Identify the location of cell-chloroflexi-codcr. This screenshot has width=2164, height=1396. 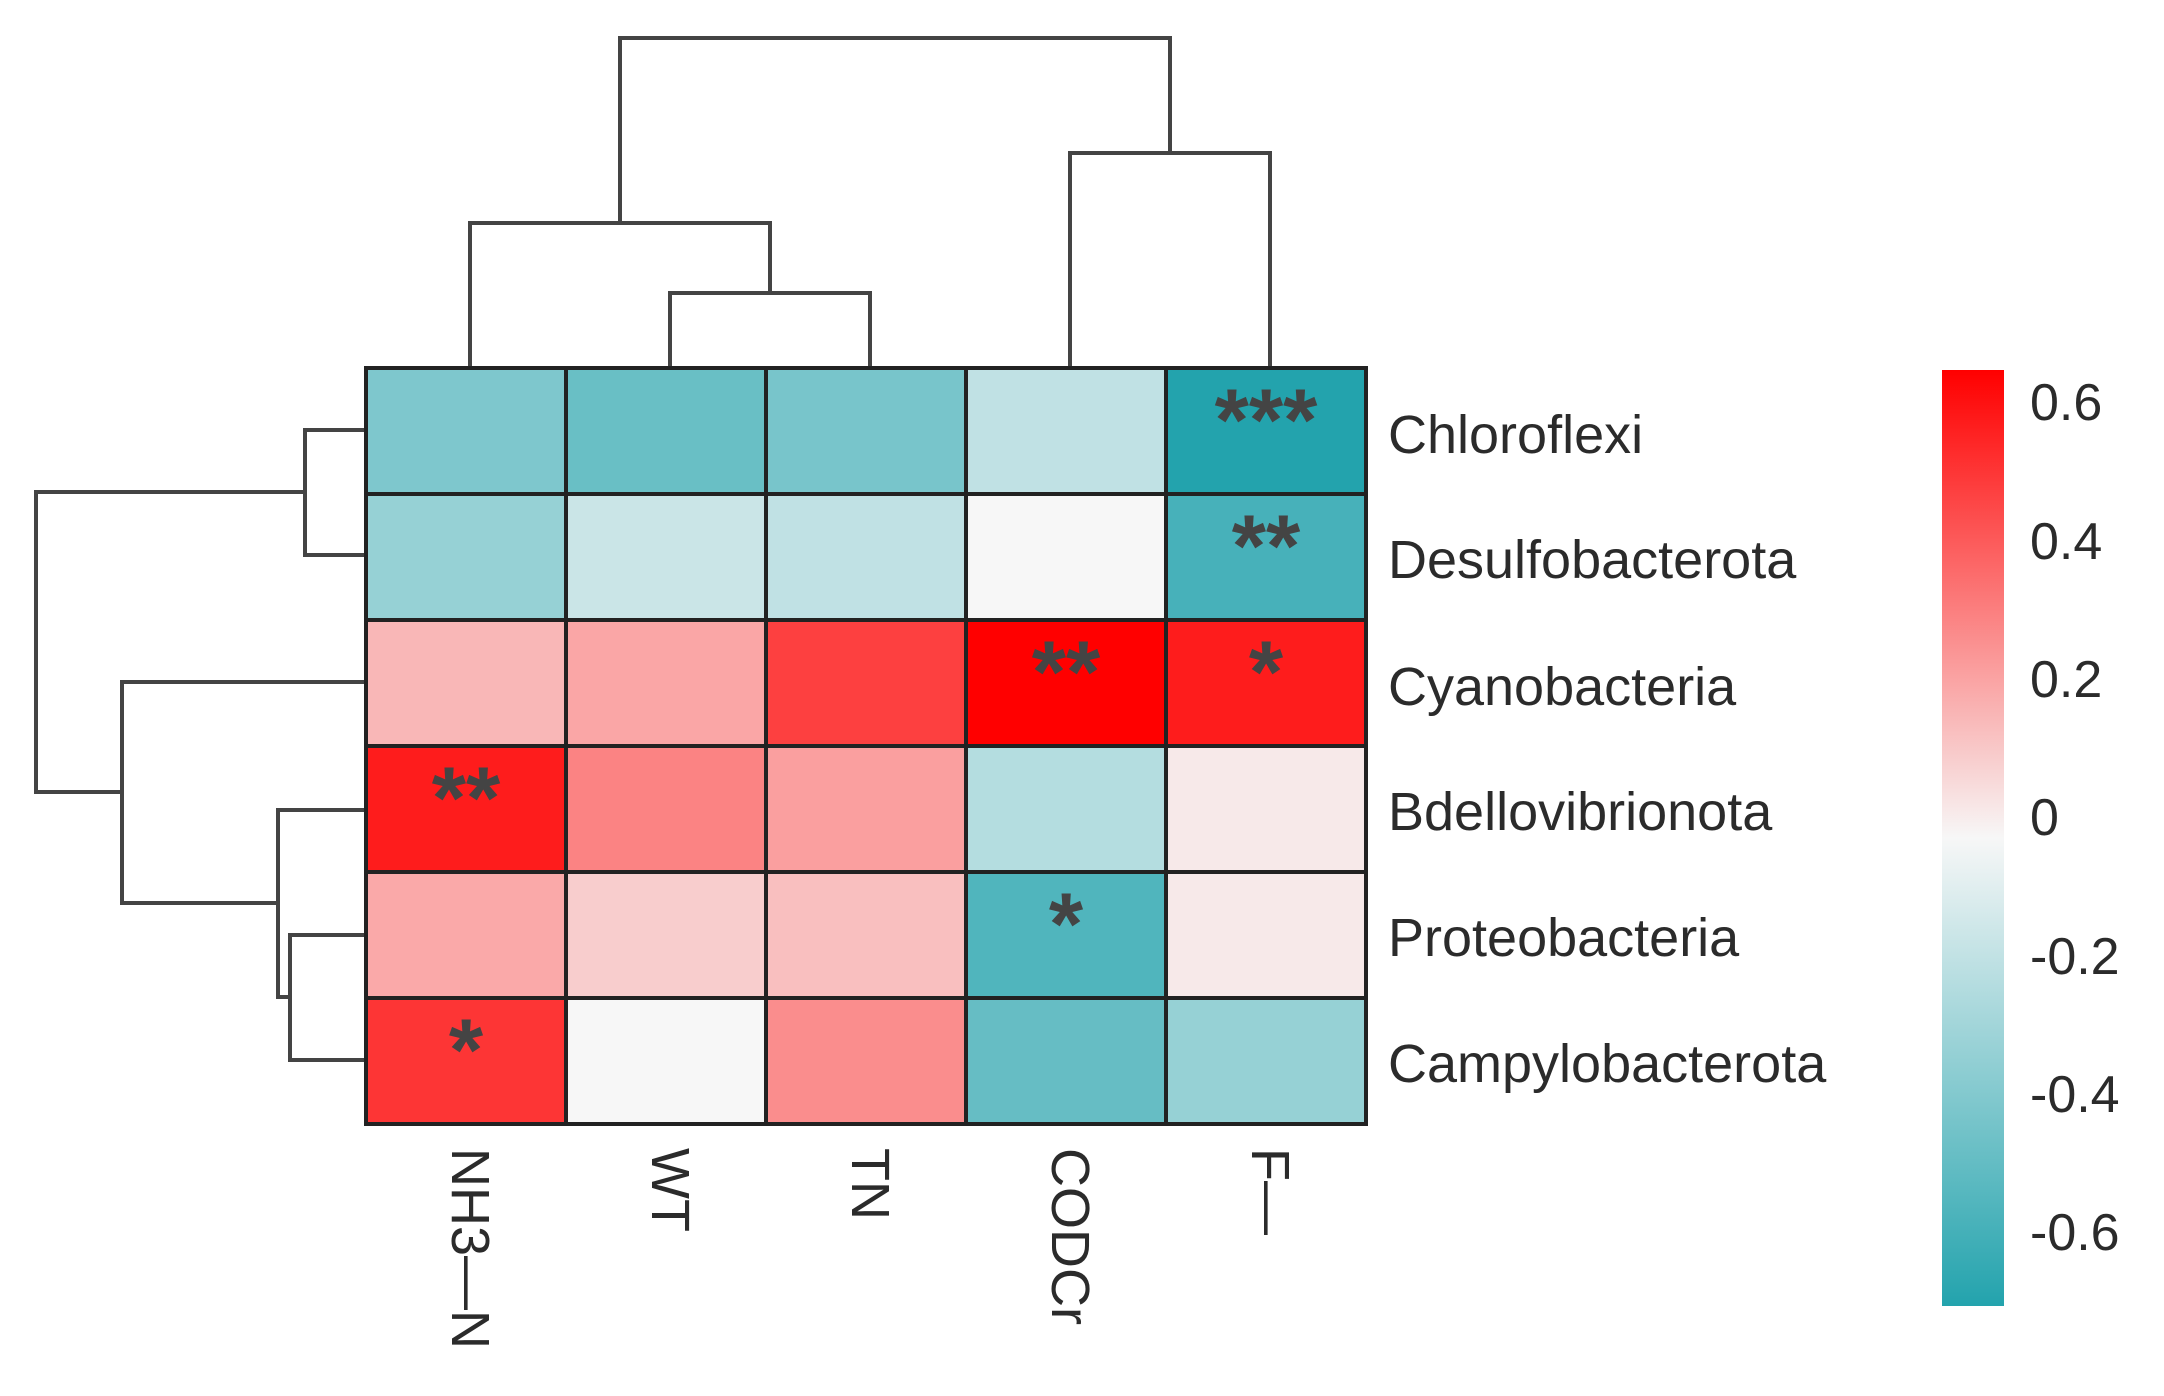
(1066, 431).